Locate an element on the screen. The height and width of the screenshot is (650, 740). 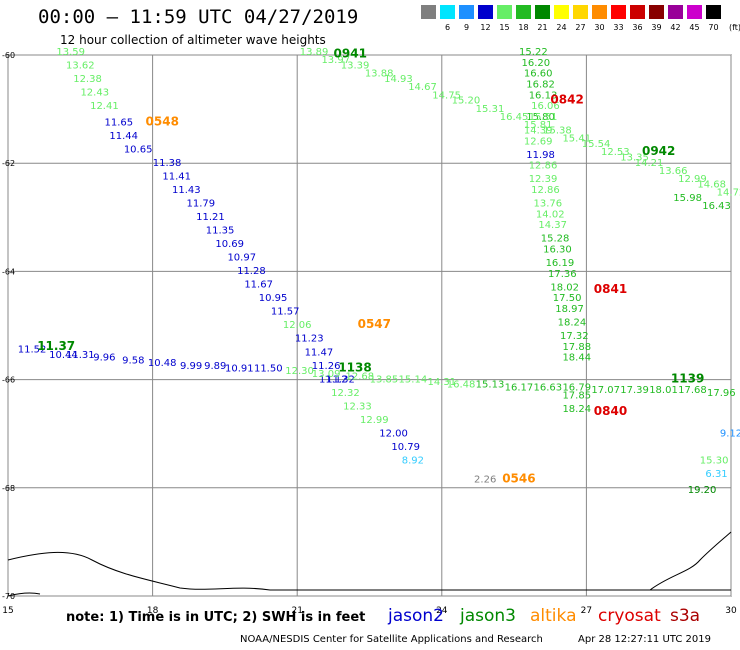
wave-height-label: 16.45 is located at coordinates (514, 117).